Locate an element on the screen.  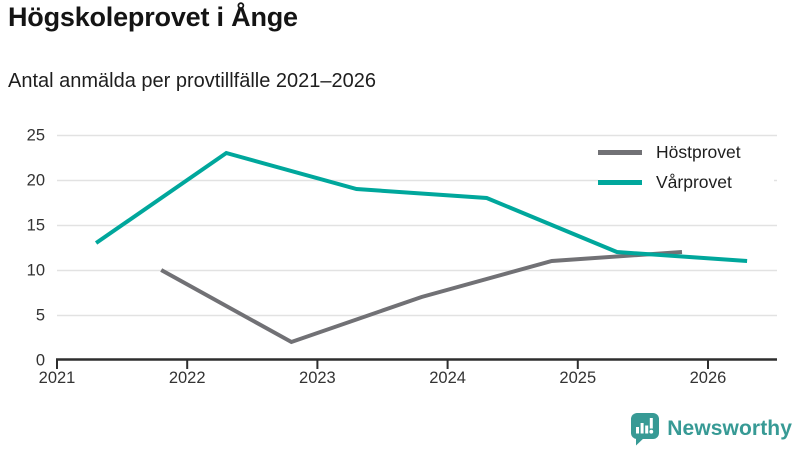
x-axis is located at coordinates (416, 363).